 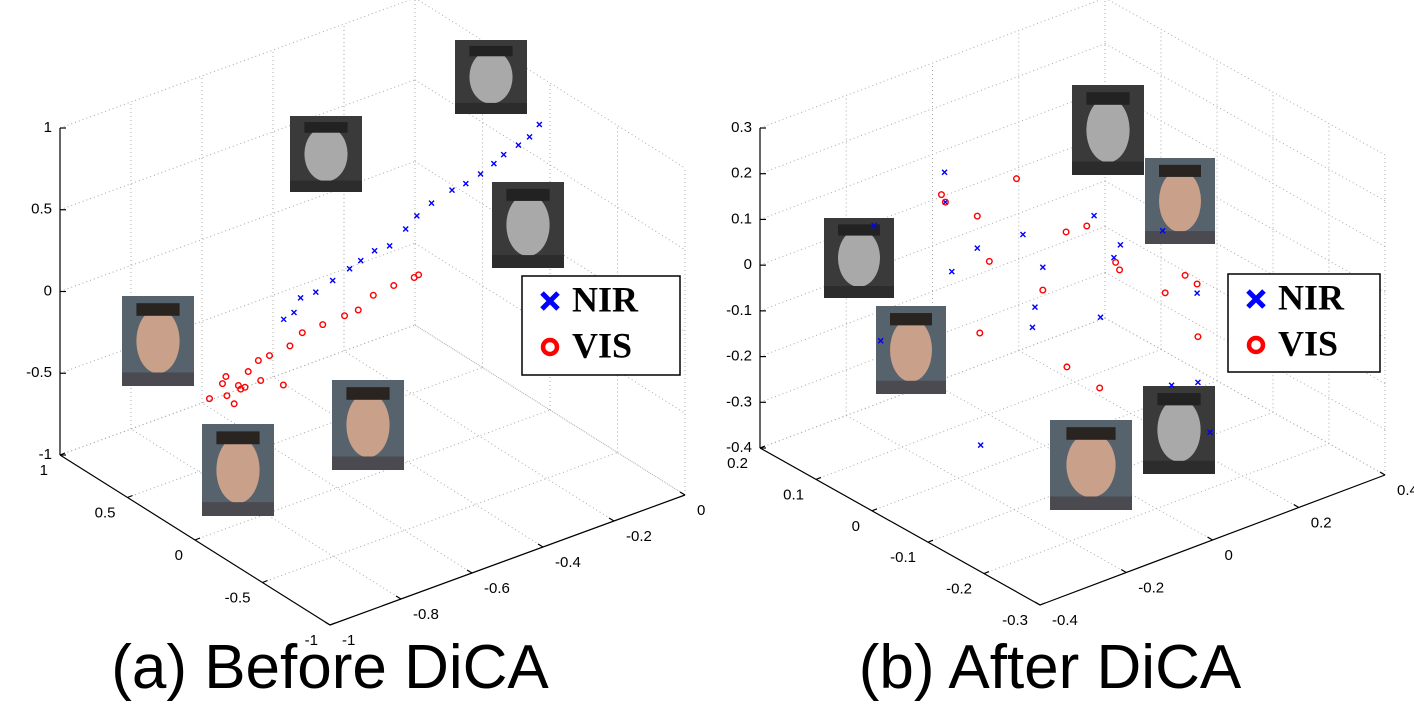 I want to click on y-tick-label: 0, so click(x=701, y=510).